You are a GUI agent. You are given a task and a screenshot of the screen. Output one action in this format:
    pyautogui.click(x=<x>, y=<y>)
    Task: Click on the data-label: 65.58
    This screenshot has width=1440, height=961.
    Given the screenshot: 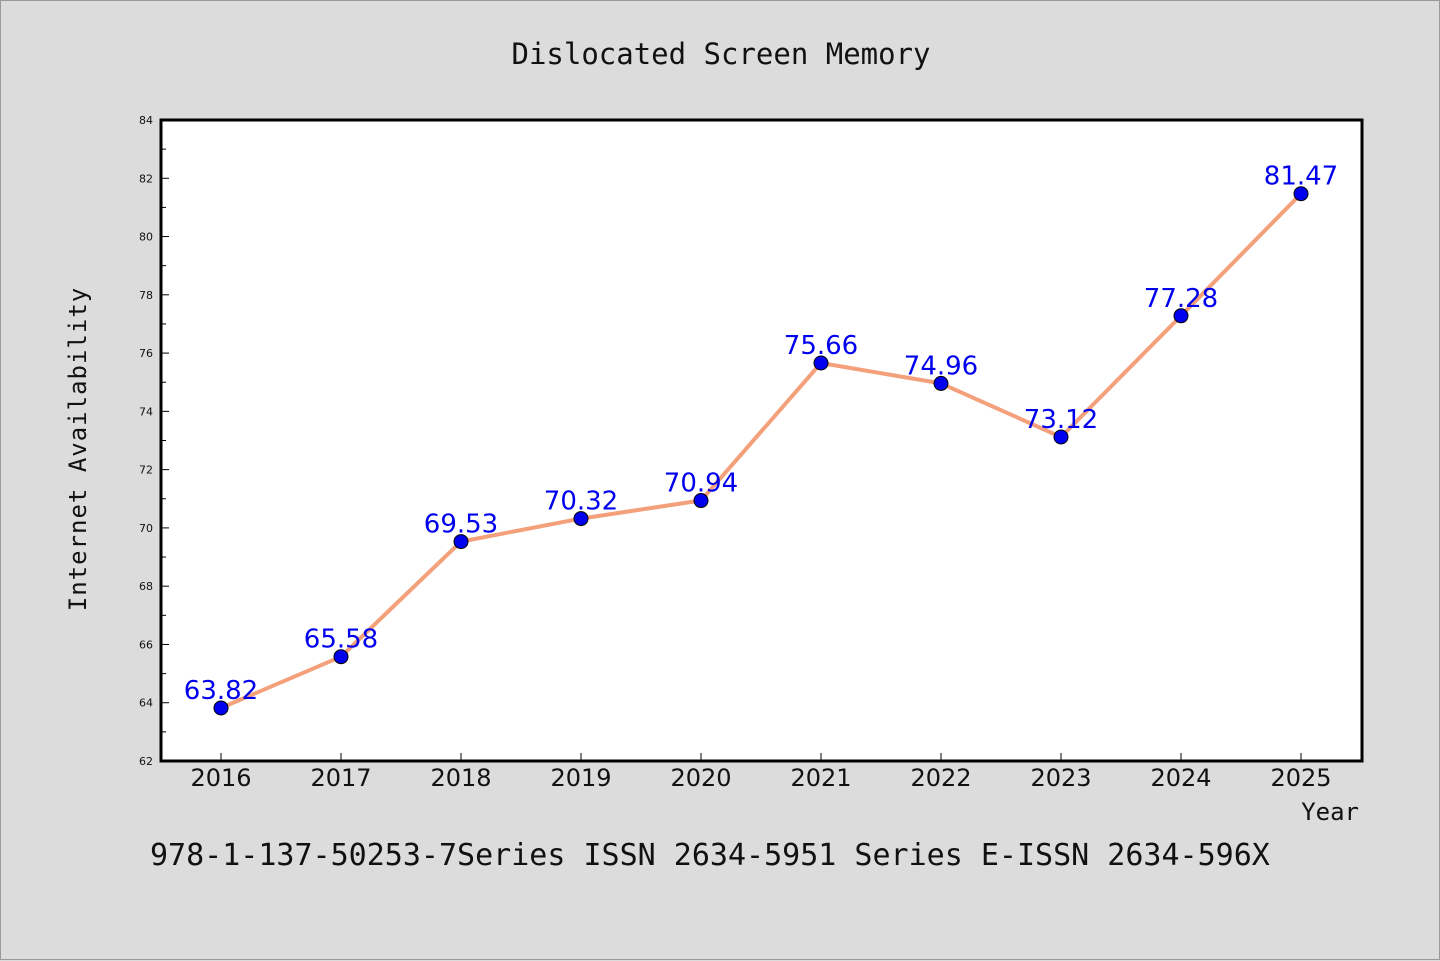 What is the action you would take?
    pyautogui.click(x=341, y=640)
    